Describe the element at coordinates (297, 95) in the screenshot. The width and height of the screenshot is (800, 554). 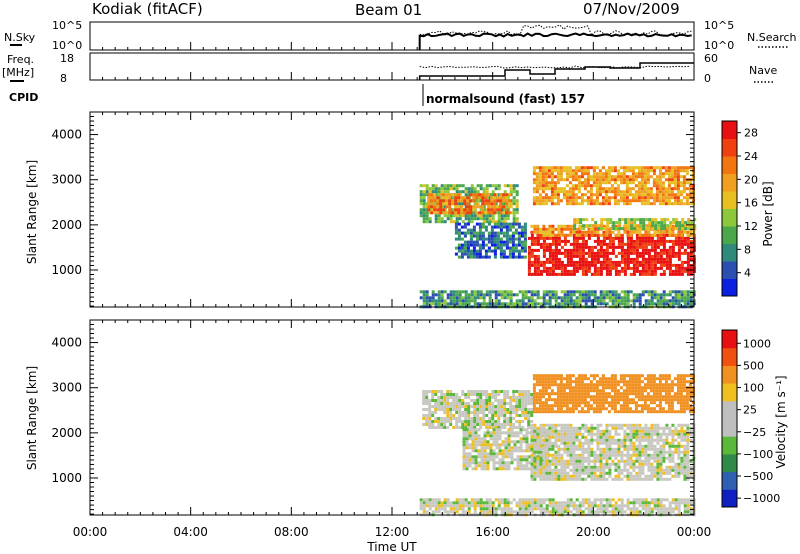
I see `cpid-row: CPID normalsound (fast) 157` at that location.